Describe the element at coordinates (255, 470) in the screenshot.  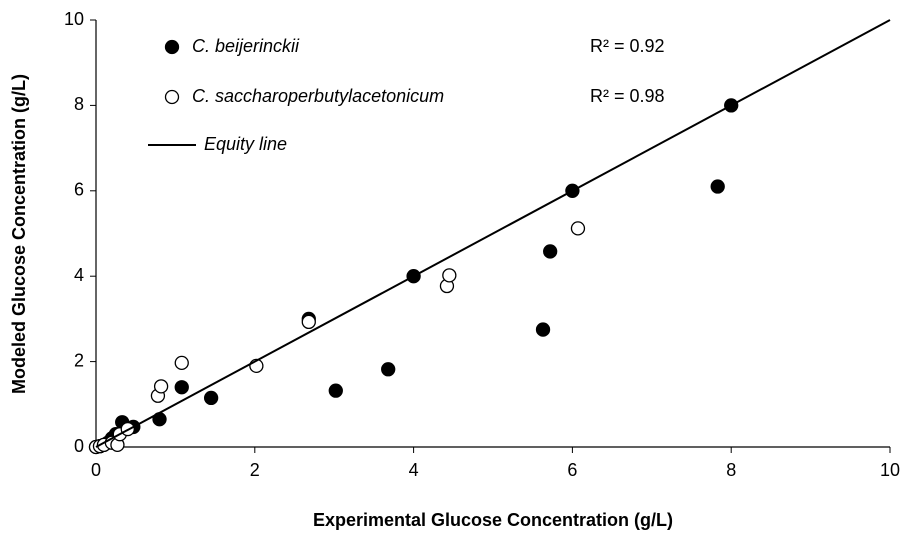
I see `x-tick-label: 2` at that location.